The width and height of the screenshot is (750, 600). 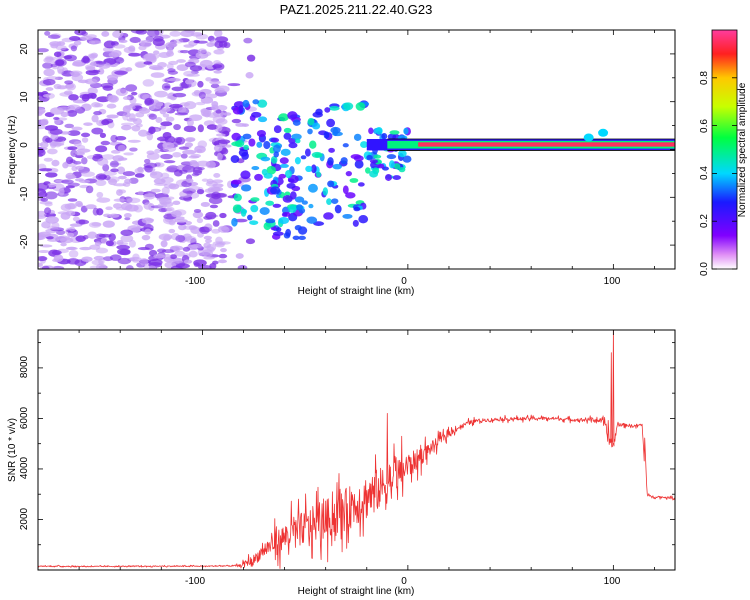 I want to click on x-tick-label: 100, so click(x=612, y=581).